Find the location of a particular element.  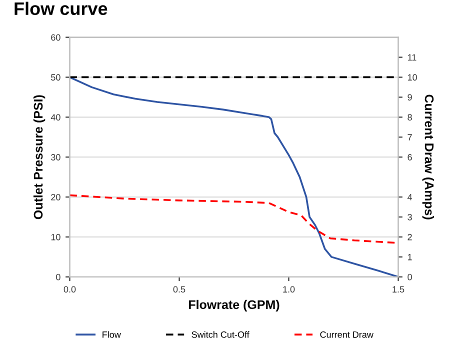

y2-tick-label: 10 is located at coordinates (412, 77).